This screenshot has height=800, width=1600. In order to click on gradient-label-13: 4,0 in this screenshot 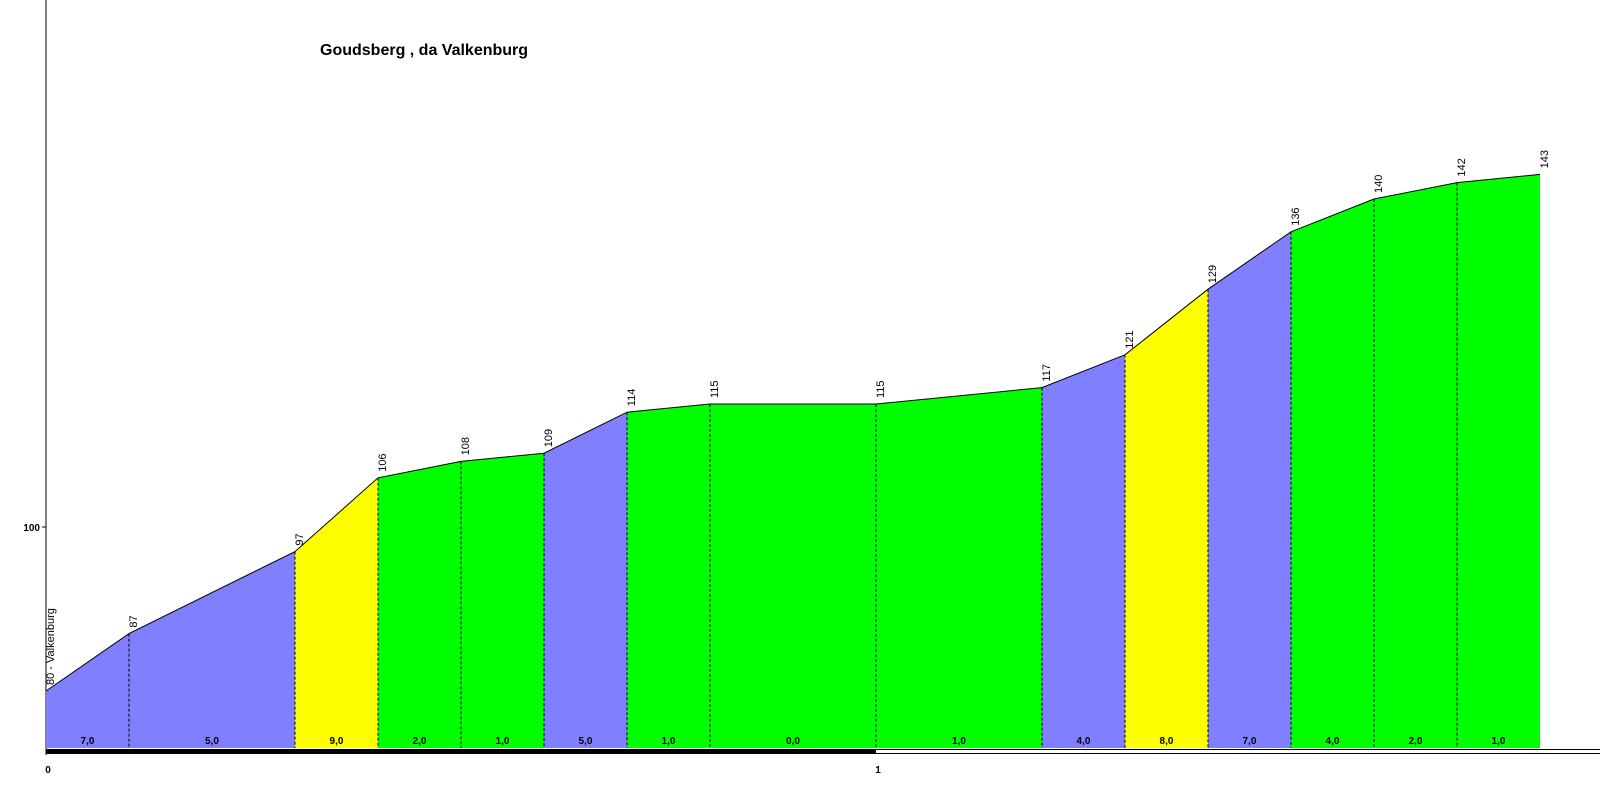, I will do `click(1333, 741)`.